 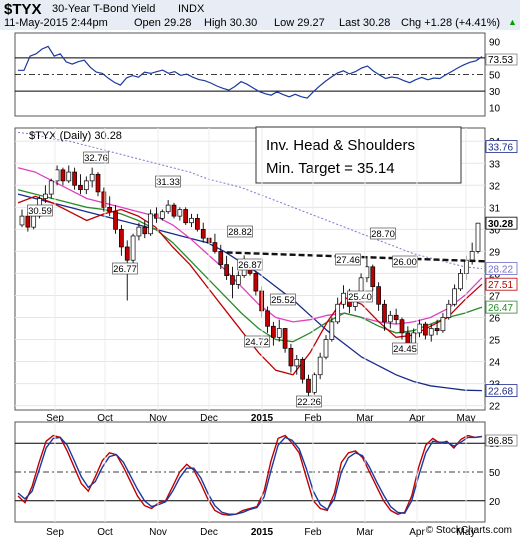 I want to click on last-value: Last 30.28, so click(x=365, y=23).